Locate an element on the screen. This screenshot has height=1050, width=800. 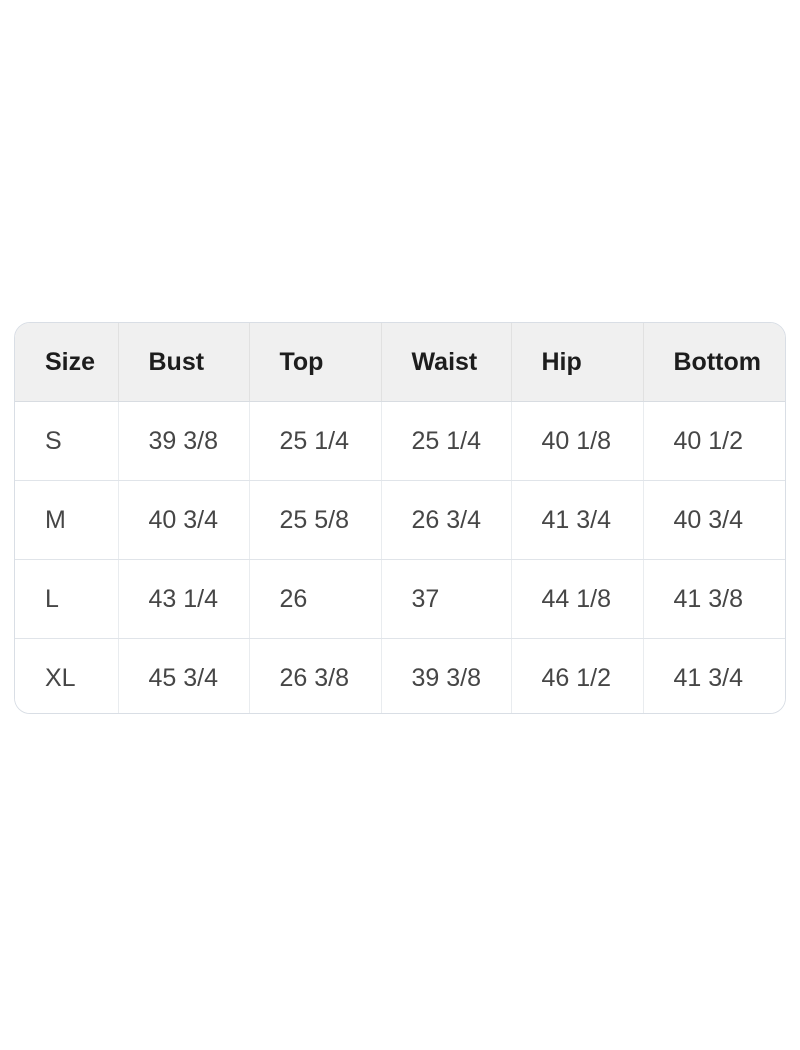
size-cell: S is located at coordinates (67, 441).